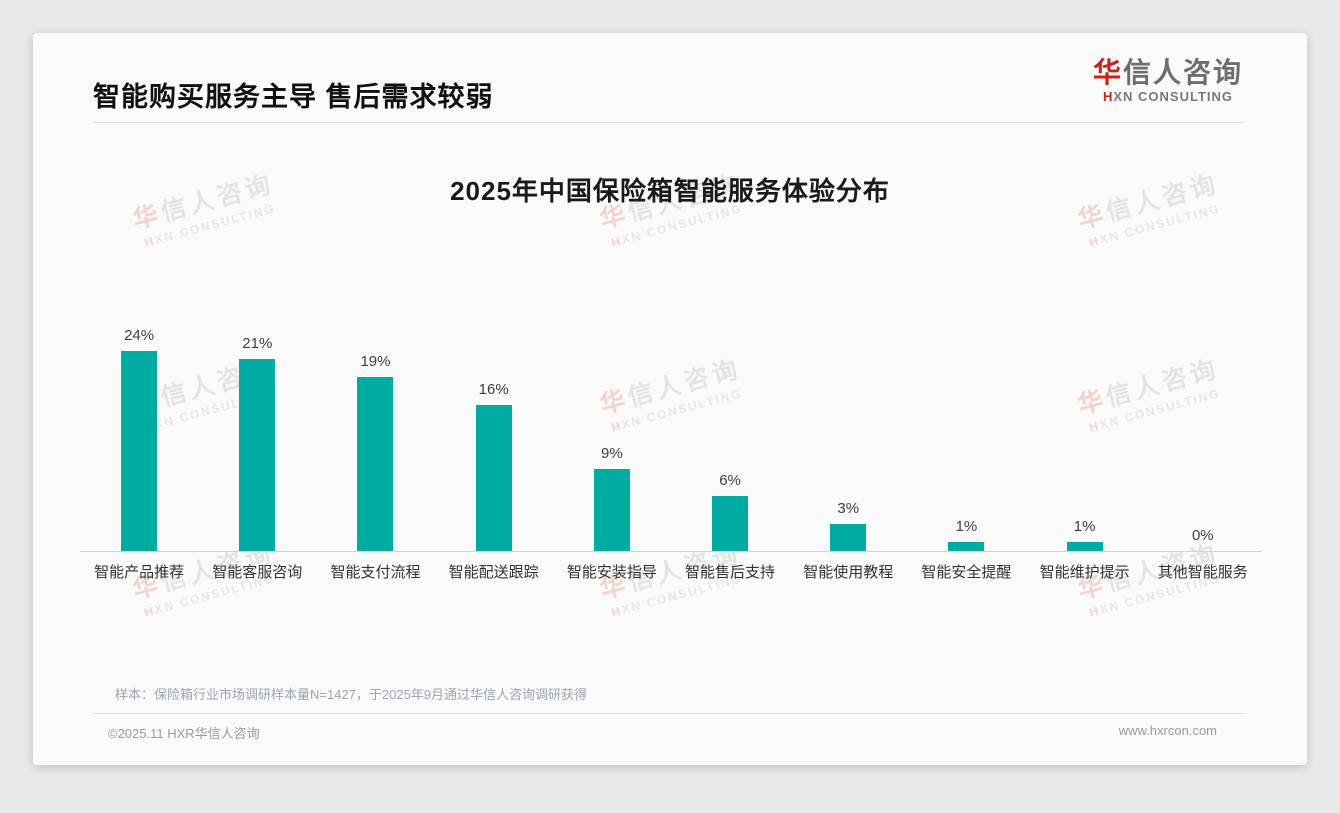 The width and height of the screenshot is (1340, 813). What do you see at coordinates (1173, 97) in the screenshot?
I see `logo-gray-letters: XN CONSULTING` at bounding box center [1173, 97].